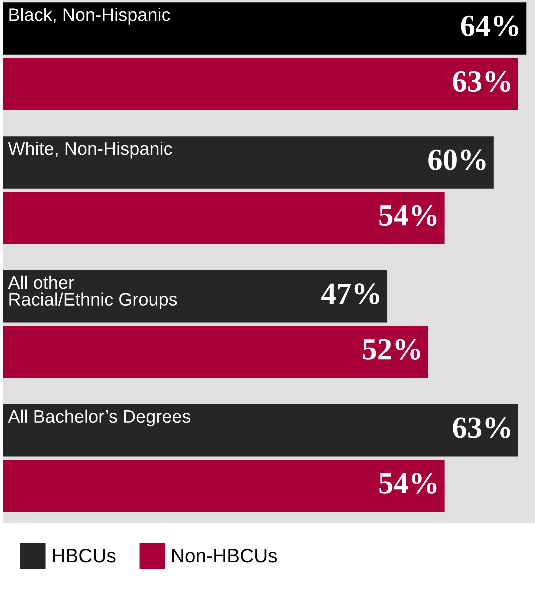  Describe the element at coordinates (225, 555) in the screenshot. I see `legend-label: Non-HBCUs` at that location.